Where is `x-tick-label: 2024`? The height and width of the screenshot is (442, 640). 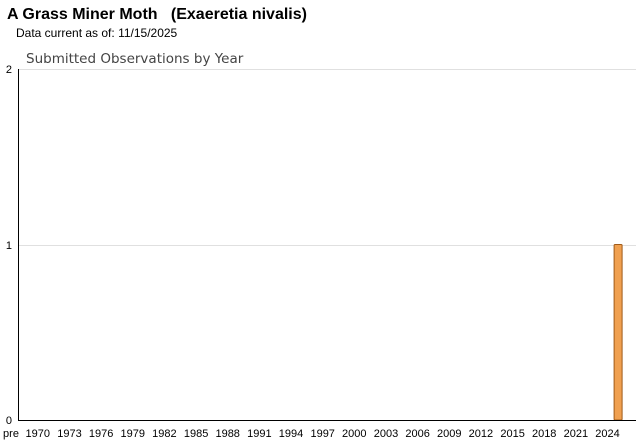 x-tick-label: 2024 is located at coordinates (607, 434).